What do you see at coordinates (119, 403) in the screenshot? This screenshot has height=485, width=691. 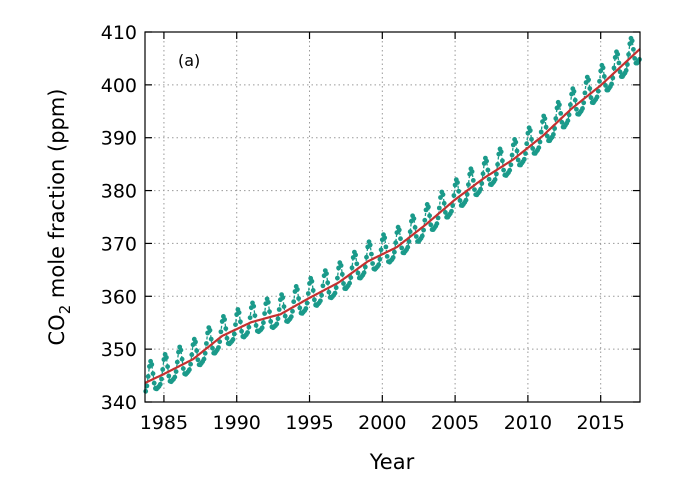 I see `y-tick-label: 340` at bounding box center [119, 403].